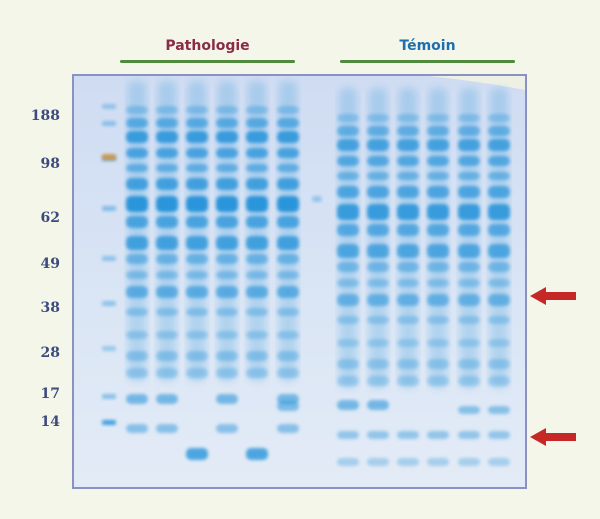 The width and height of the screenshot is (600, 519). I want to click on arrow-icon, so click(553, 437).